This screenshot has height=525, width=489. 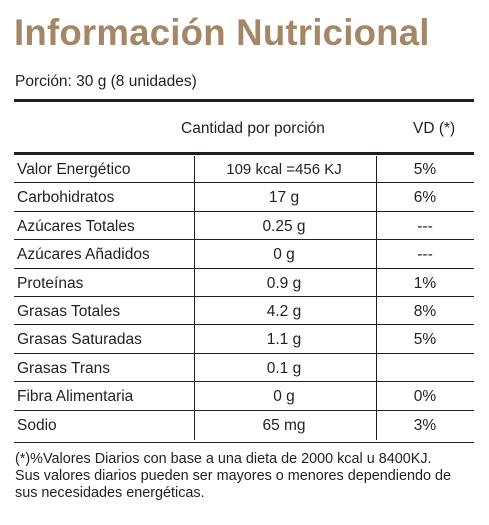 I want to click on nutrient-daily-value: 0%, so click(x=425, y=397).